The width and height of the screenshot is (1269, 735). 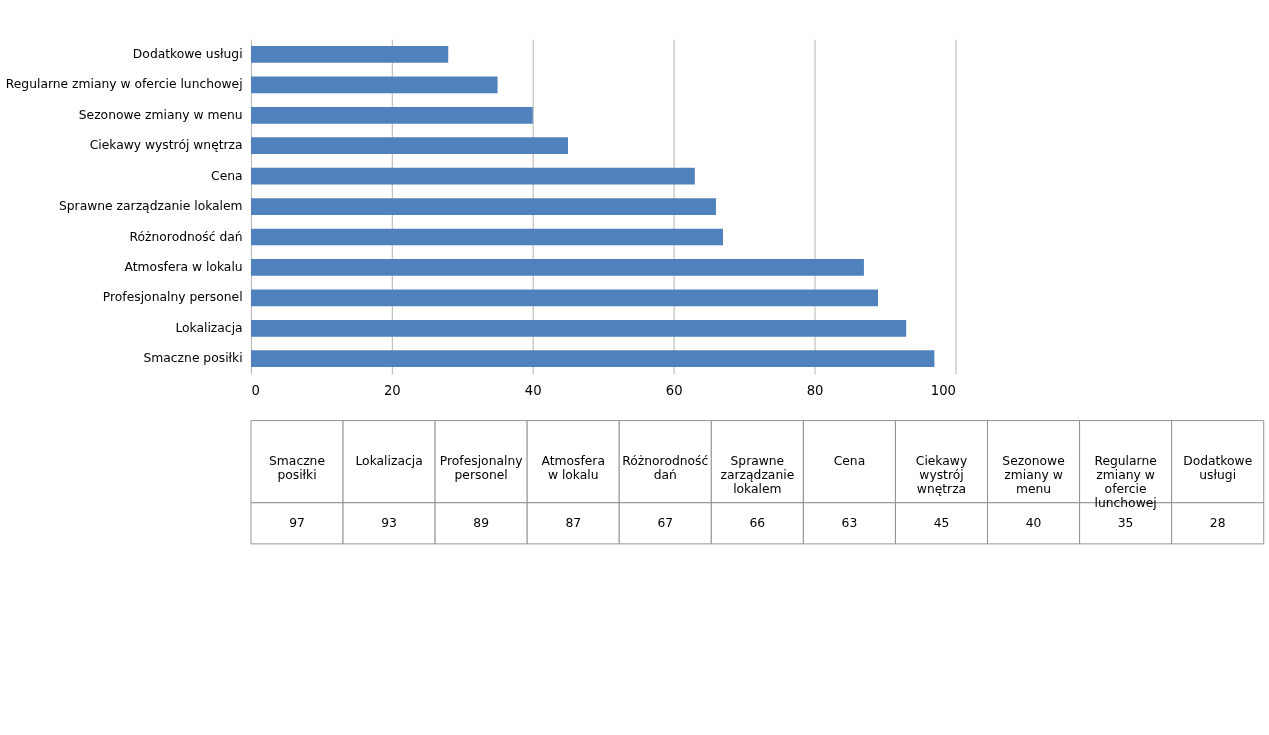 What do you see at coordinates (193, 358) in the screenshot?
I see `y-tick-label: Smaczne posiłki` at bounding box center [193, 358].